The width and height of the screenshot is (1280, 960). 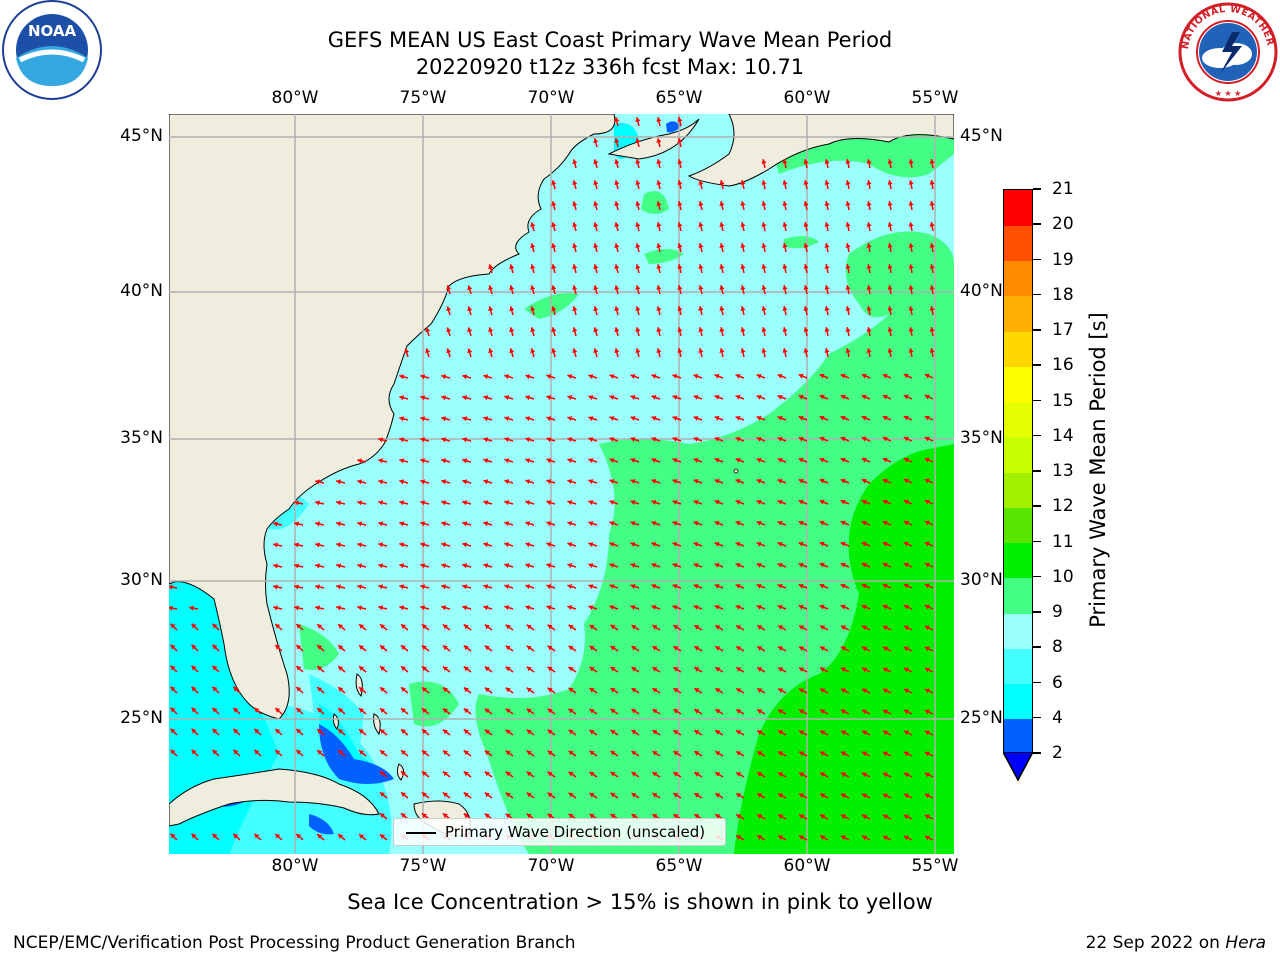 What do you see at coordinates (1063, 435) in the screenshot?
I see `colorbar-tick-label: 14` at bounding box center [1063, 435].